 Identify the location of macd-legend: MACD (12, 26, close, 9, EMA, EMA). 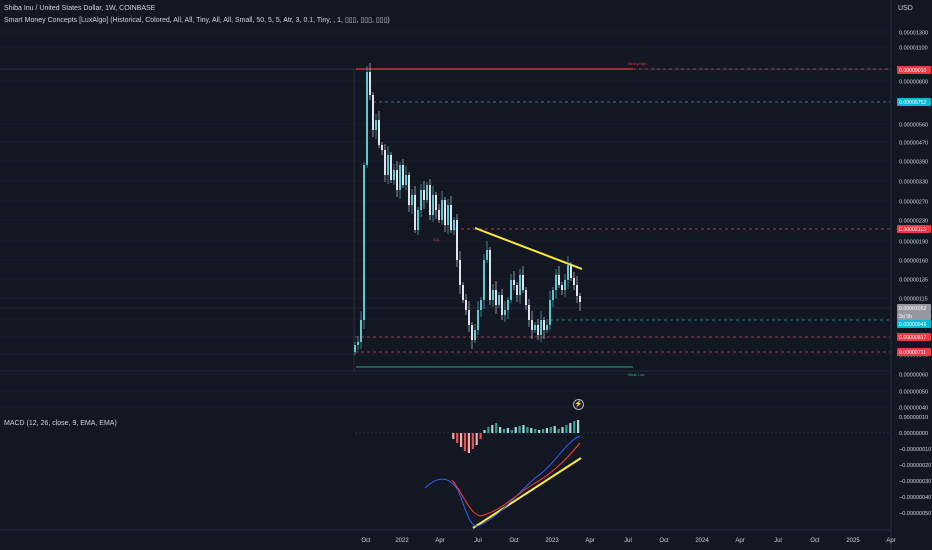
(60, 423).